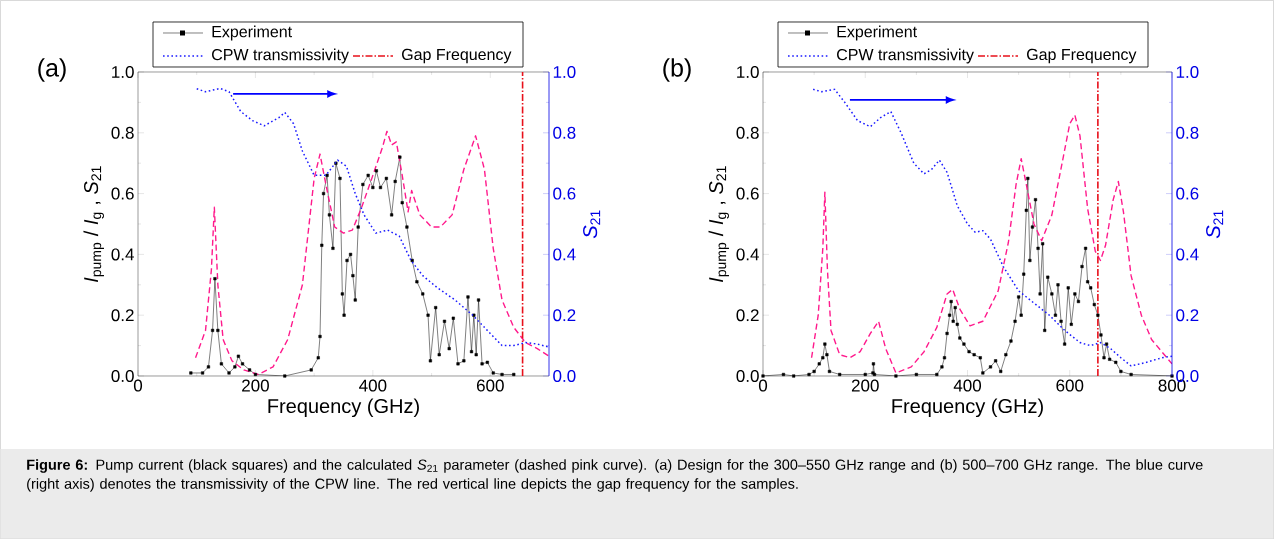  Describe the element at coordinates (564, 376) in the screenshot. I see `y2-tick-label: 0.0` at that location.